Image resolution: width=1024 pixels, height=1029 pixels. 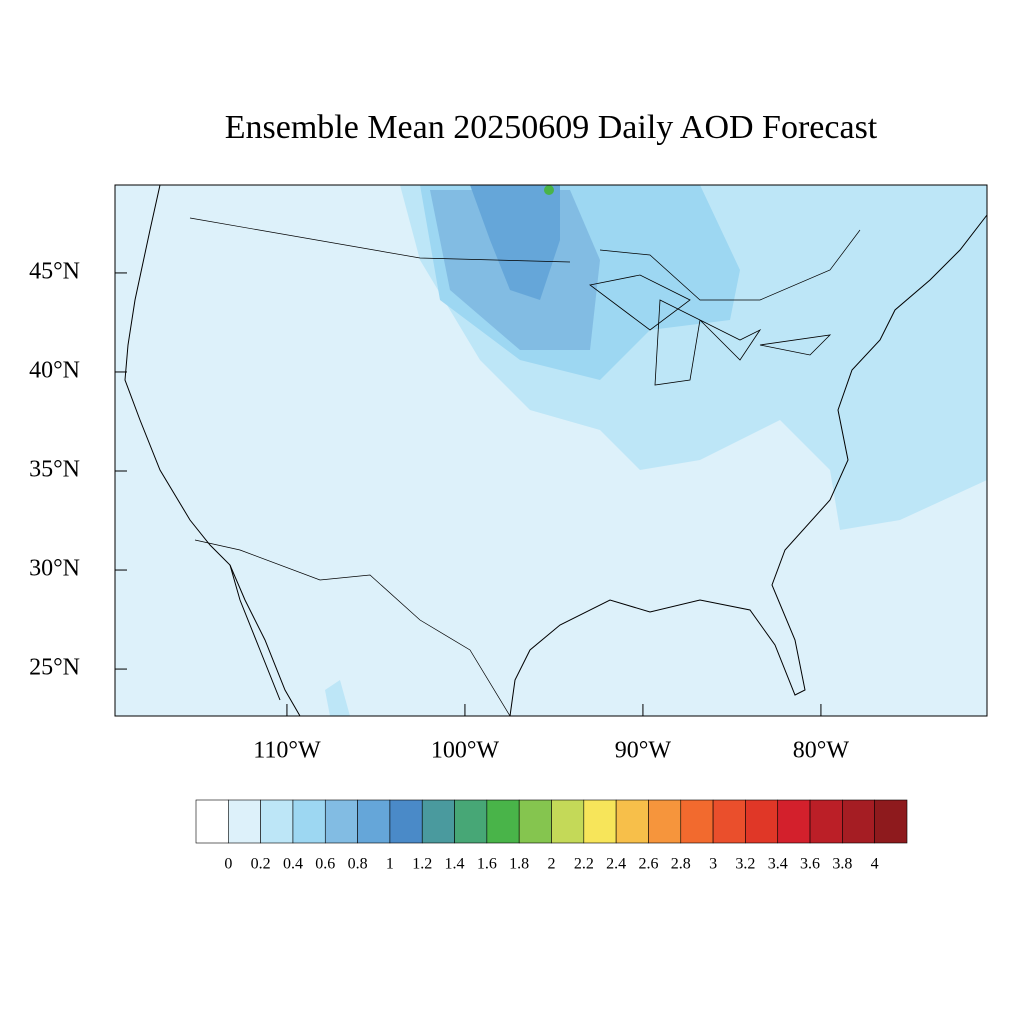 What do you see at coordinates (710, 330) in the screenshot?
I see `lake` at bounding box center [710, 330].